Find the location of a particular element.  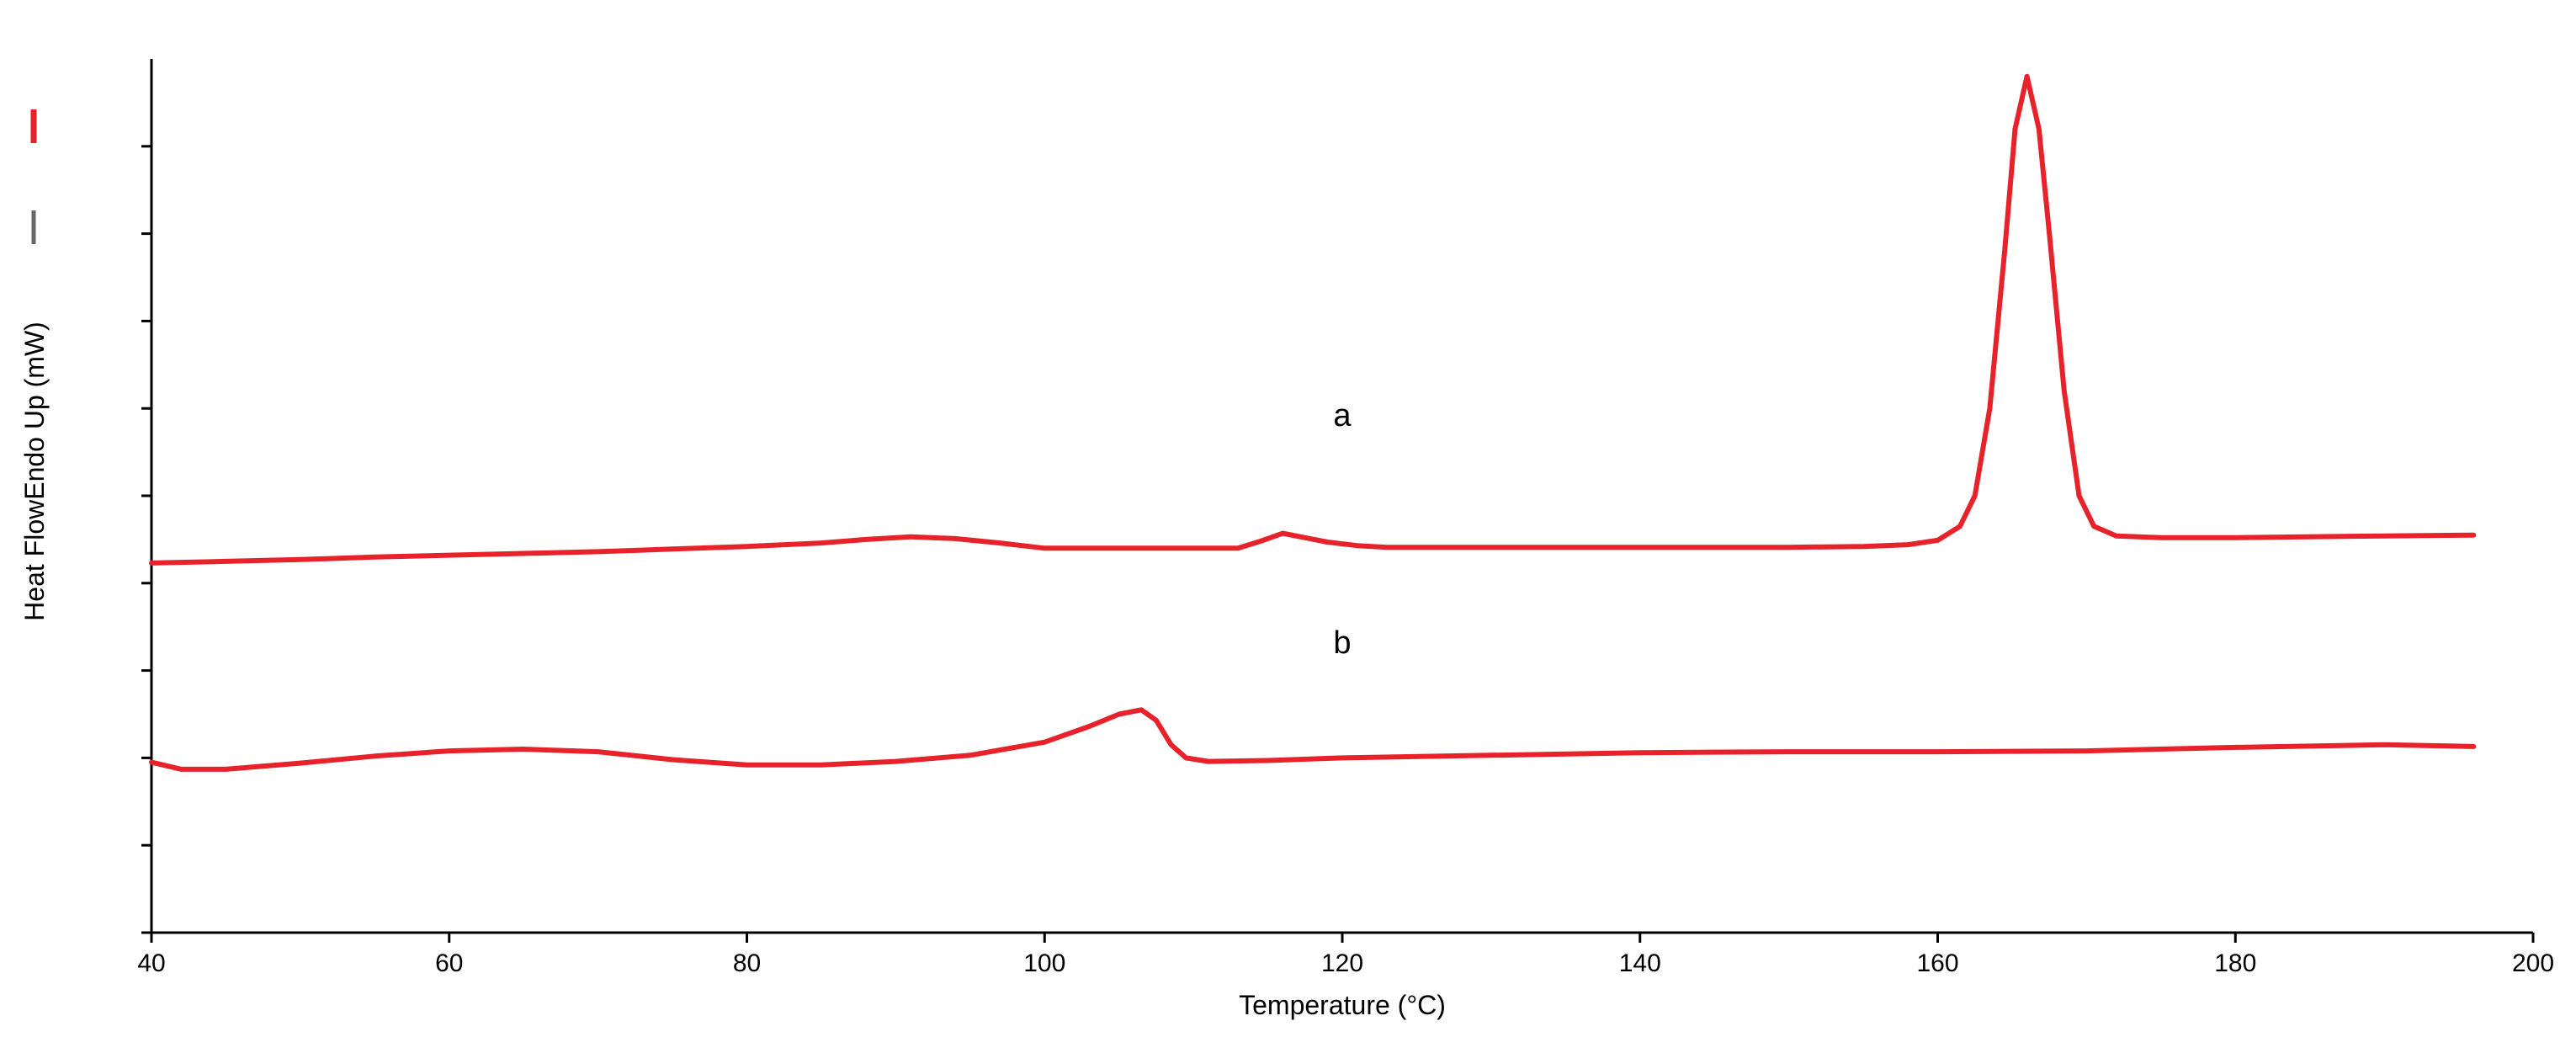

x-tick-label-140: 140 is located at coordinates (1640, 963).